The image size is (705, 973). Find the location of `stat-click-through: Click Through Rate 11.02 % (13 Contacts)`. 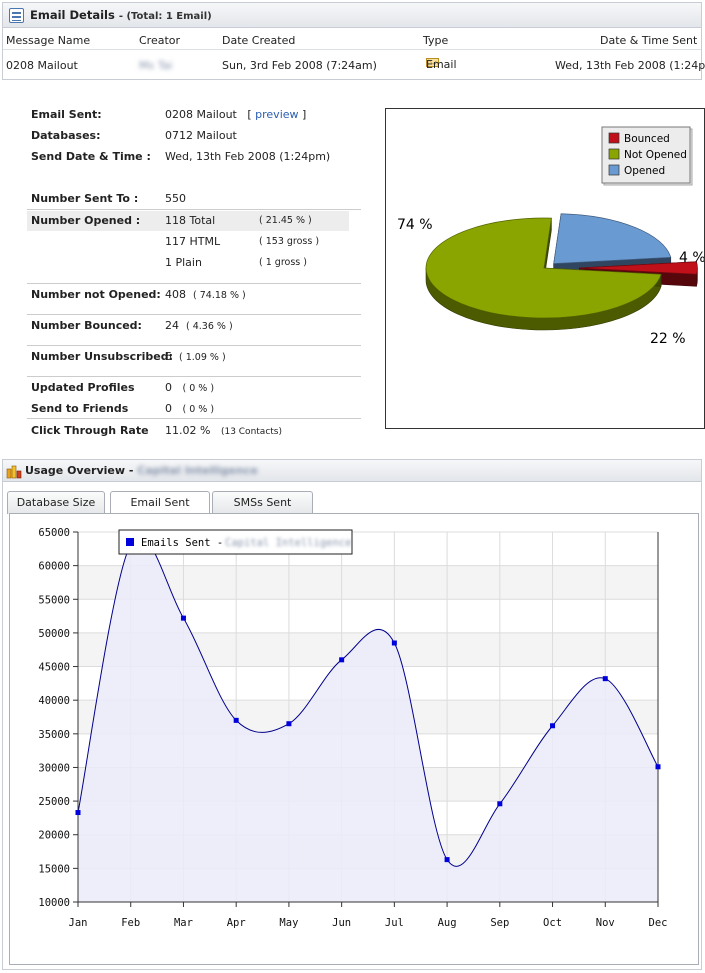

stat-click-through: Click Through Rate 11.02 % (13 Contacts) is located at coordinates (194, 431).